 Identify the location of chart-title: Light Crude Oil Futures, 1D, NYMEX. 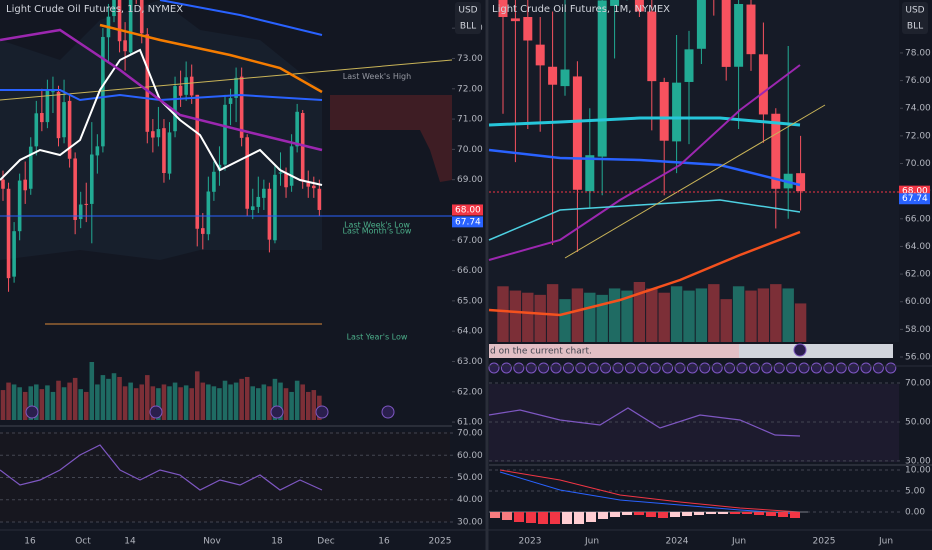
(94, 9).